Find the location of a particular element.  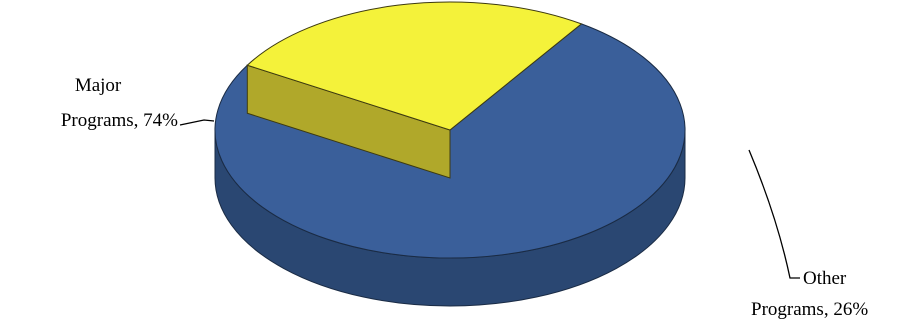

data-label-major-line1: Major is located at coordinates (98, 85).